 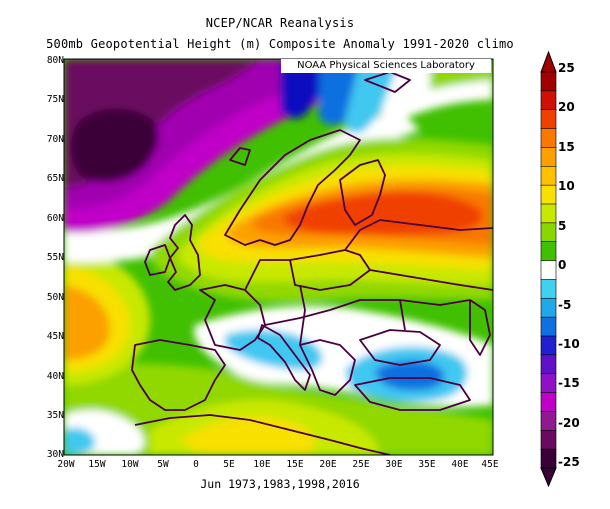 I want to click on lat-tick-label: 60N, so click(x=55, y=218).